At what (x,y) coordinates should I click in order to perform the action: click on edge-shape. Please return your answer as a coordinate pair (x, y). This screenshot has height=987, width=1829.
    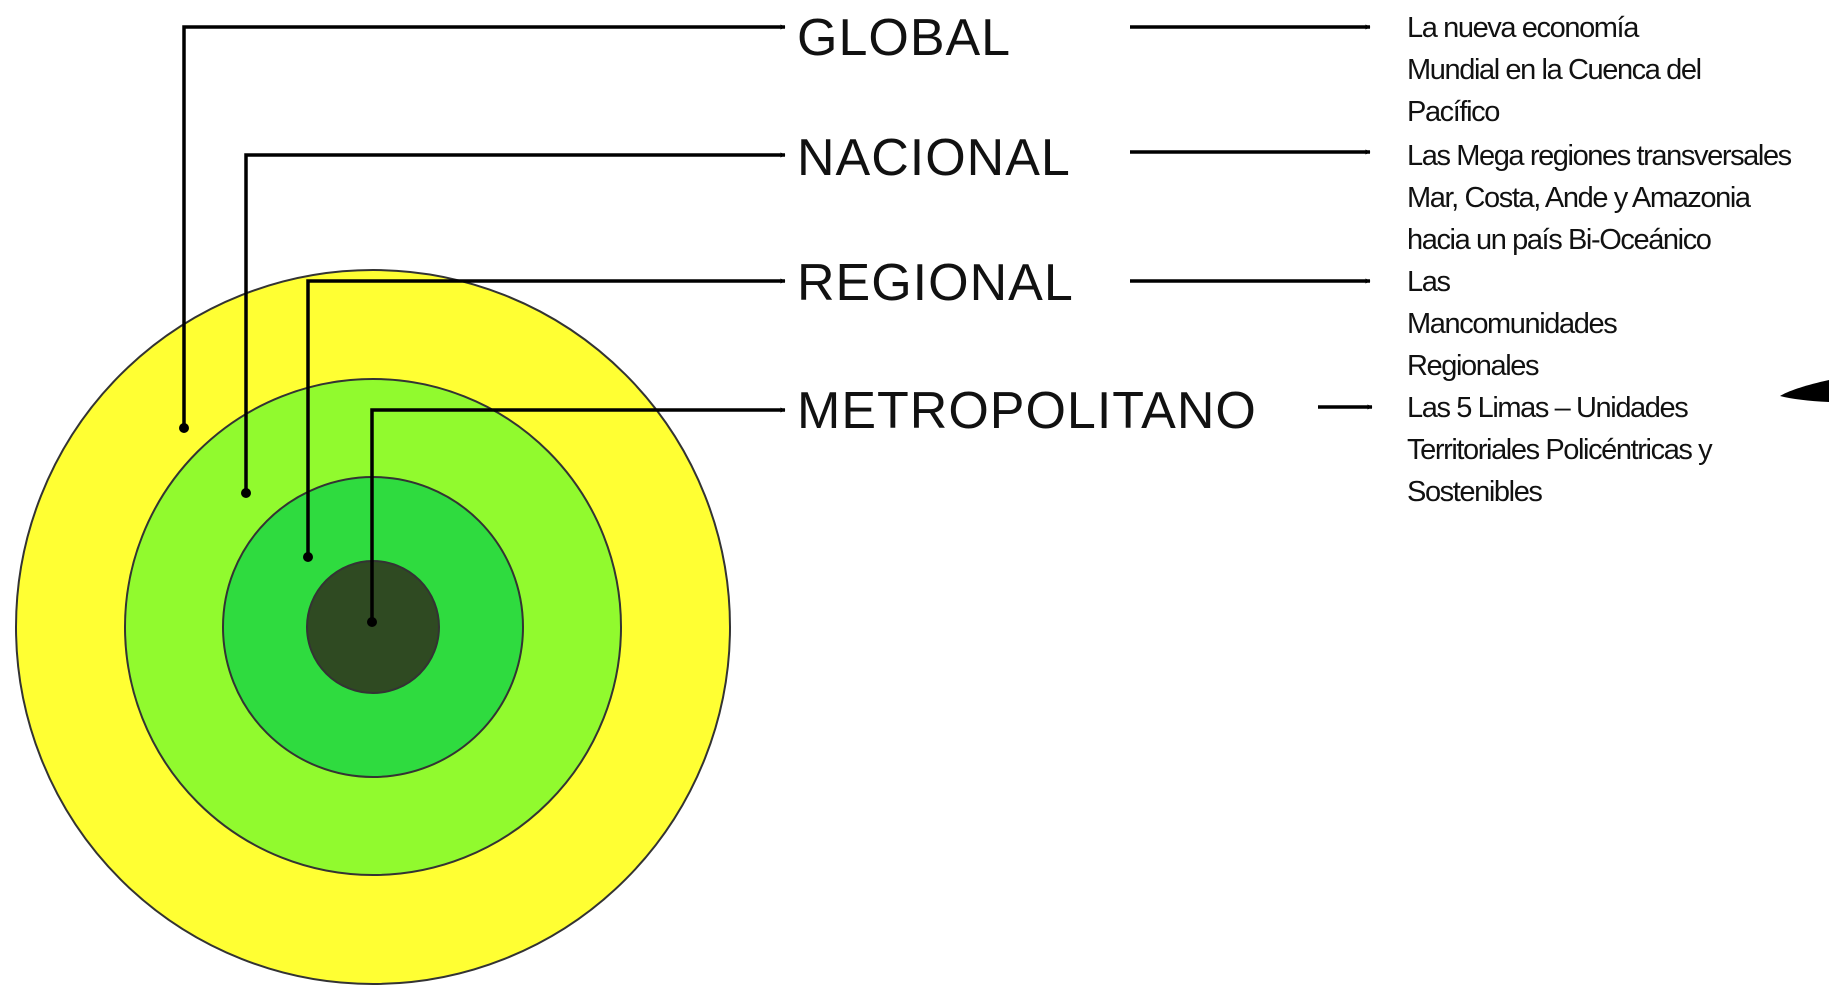
    Looking at the image, I should click on (1804, 391).